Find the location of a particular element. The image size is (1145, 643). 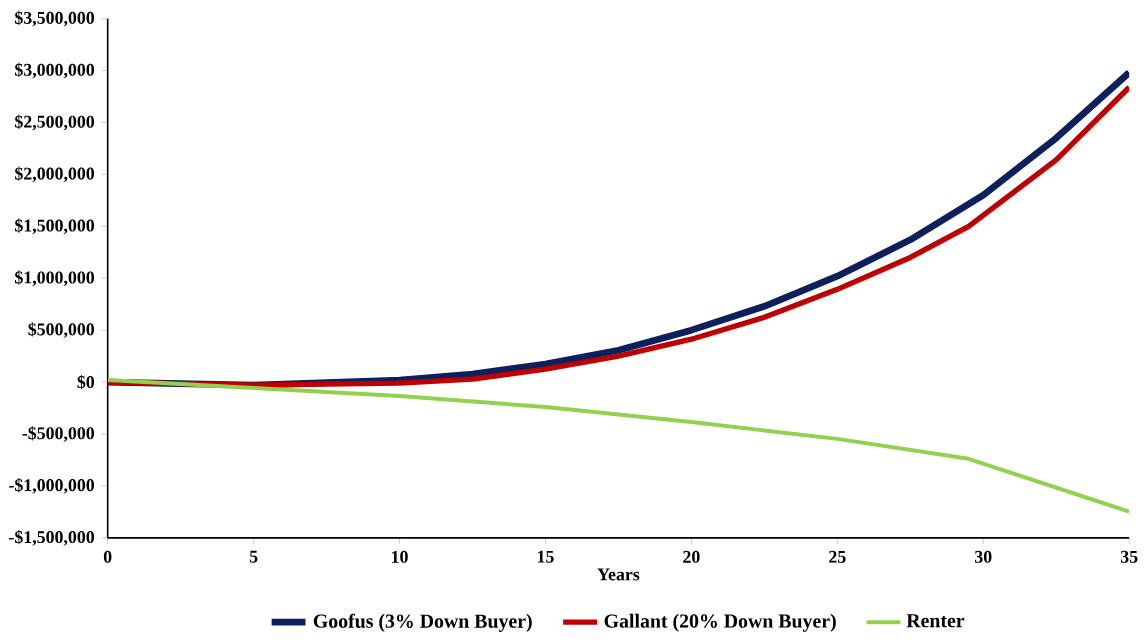

y-tick-label: $500,000 is located at coordinates (61, 330).